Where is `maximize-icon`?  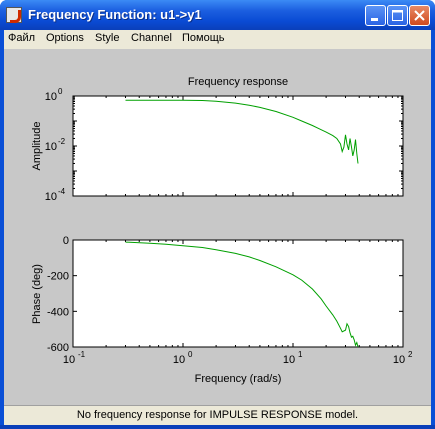
maximize-icon is located at coordinates (397, 15).